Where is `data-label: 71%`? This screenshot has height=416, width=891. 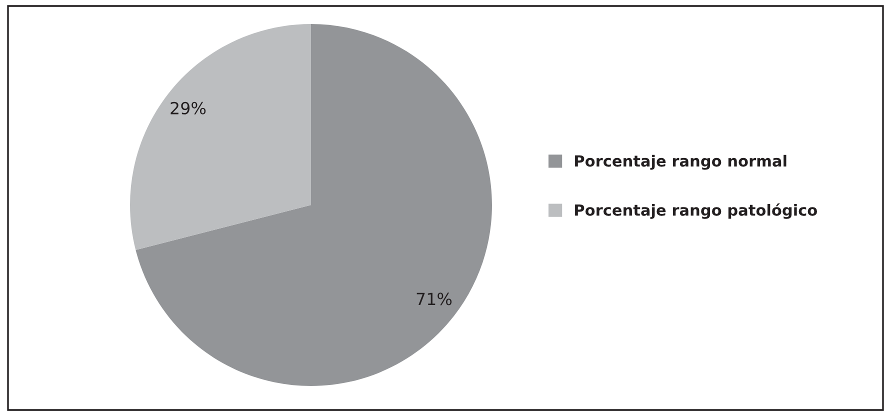 data-label: 71% is located at coordinates (434, 299).